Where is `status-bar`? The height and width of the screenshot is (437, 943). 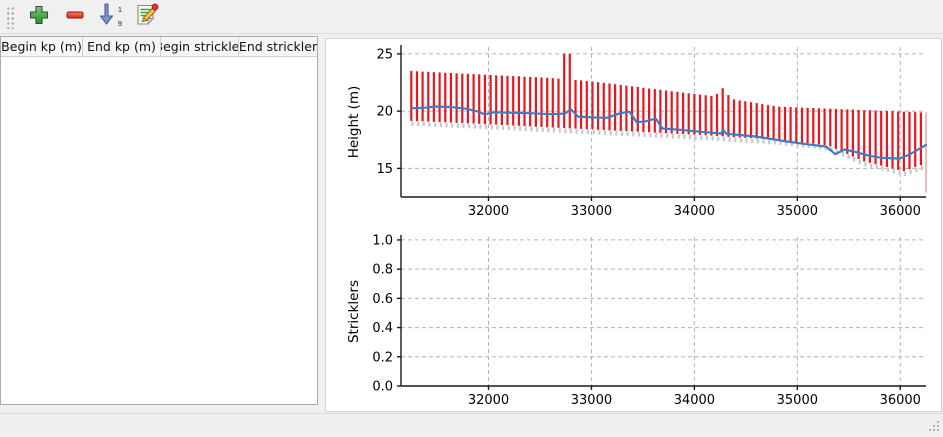
status-bar is located at coordinates (471, 423).